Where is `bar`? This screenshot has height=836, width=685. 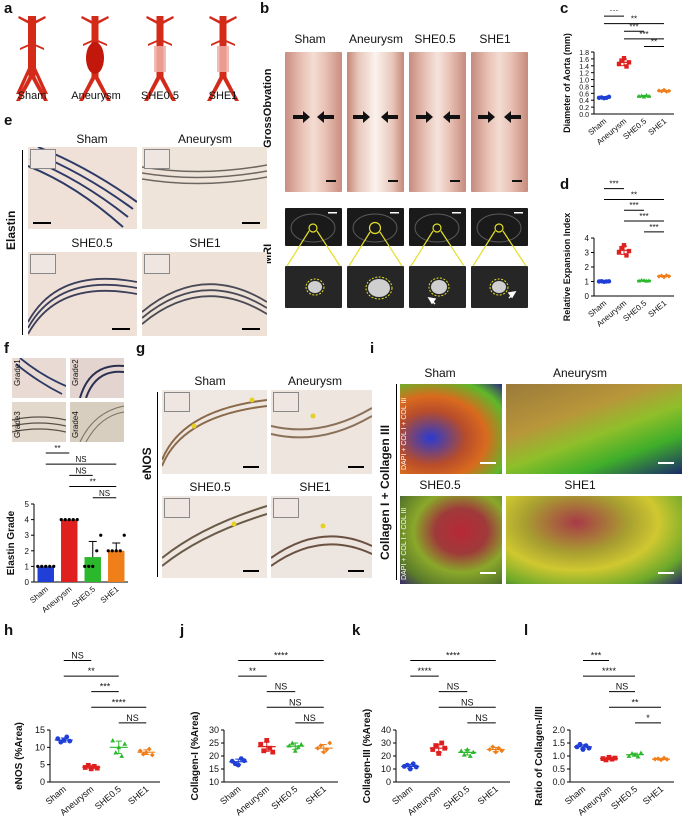 bar is located at coordinates (92, 569).